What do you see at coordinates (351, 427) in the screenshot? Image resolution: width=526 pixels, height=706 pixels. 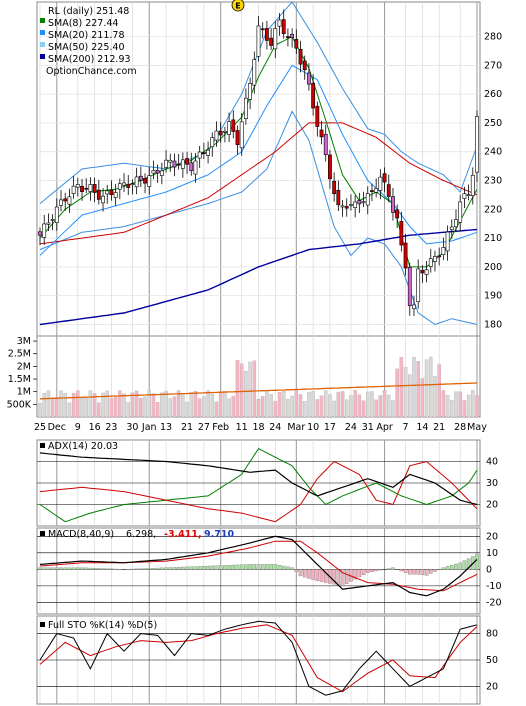 I see `x-tick-label: 24` at bounding box center [351, 427].